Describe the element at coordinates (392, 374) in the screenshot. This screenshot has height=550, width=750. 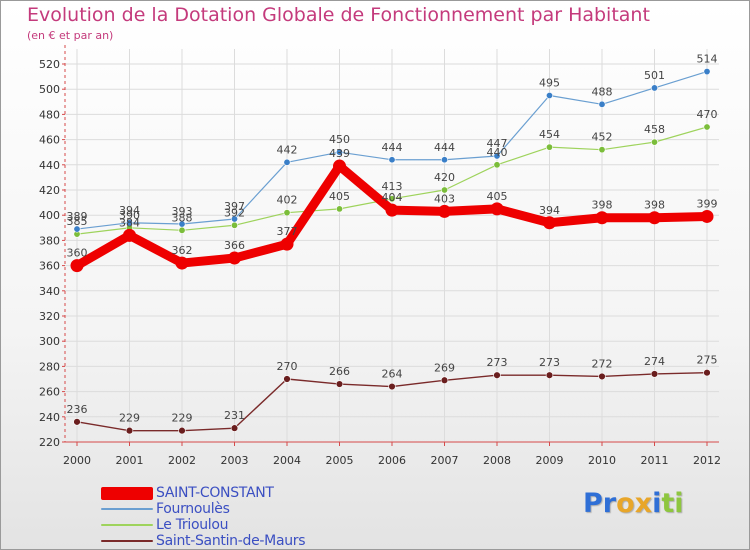
I see `data-label: 264` at that location.